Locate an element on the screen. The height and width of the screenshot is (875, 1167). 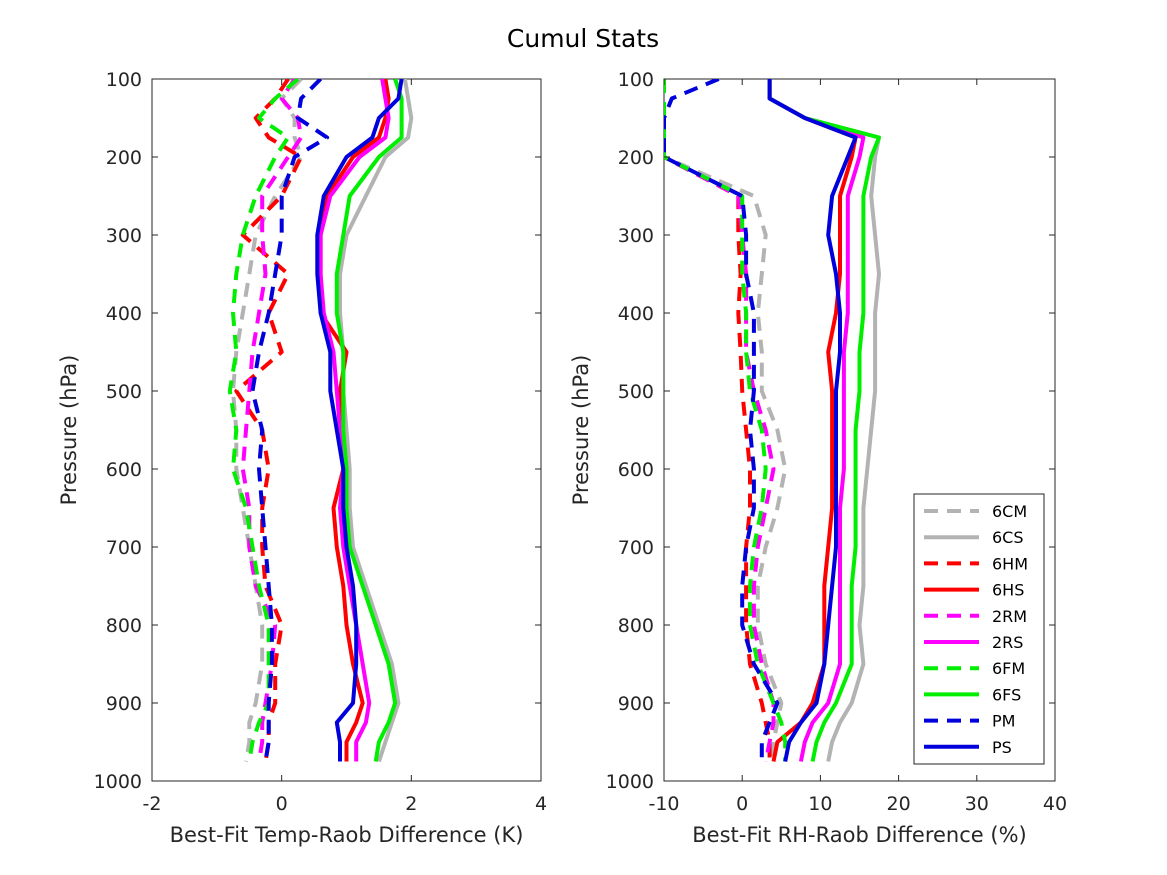
legend-label-6fs: 6FS is located at coordinates (1006, 694).